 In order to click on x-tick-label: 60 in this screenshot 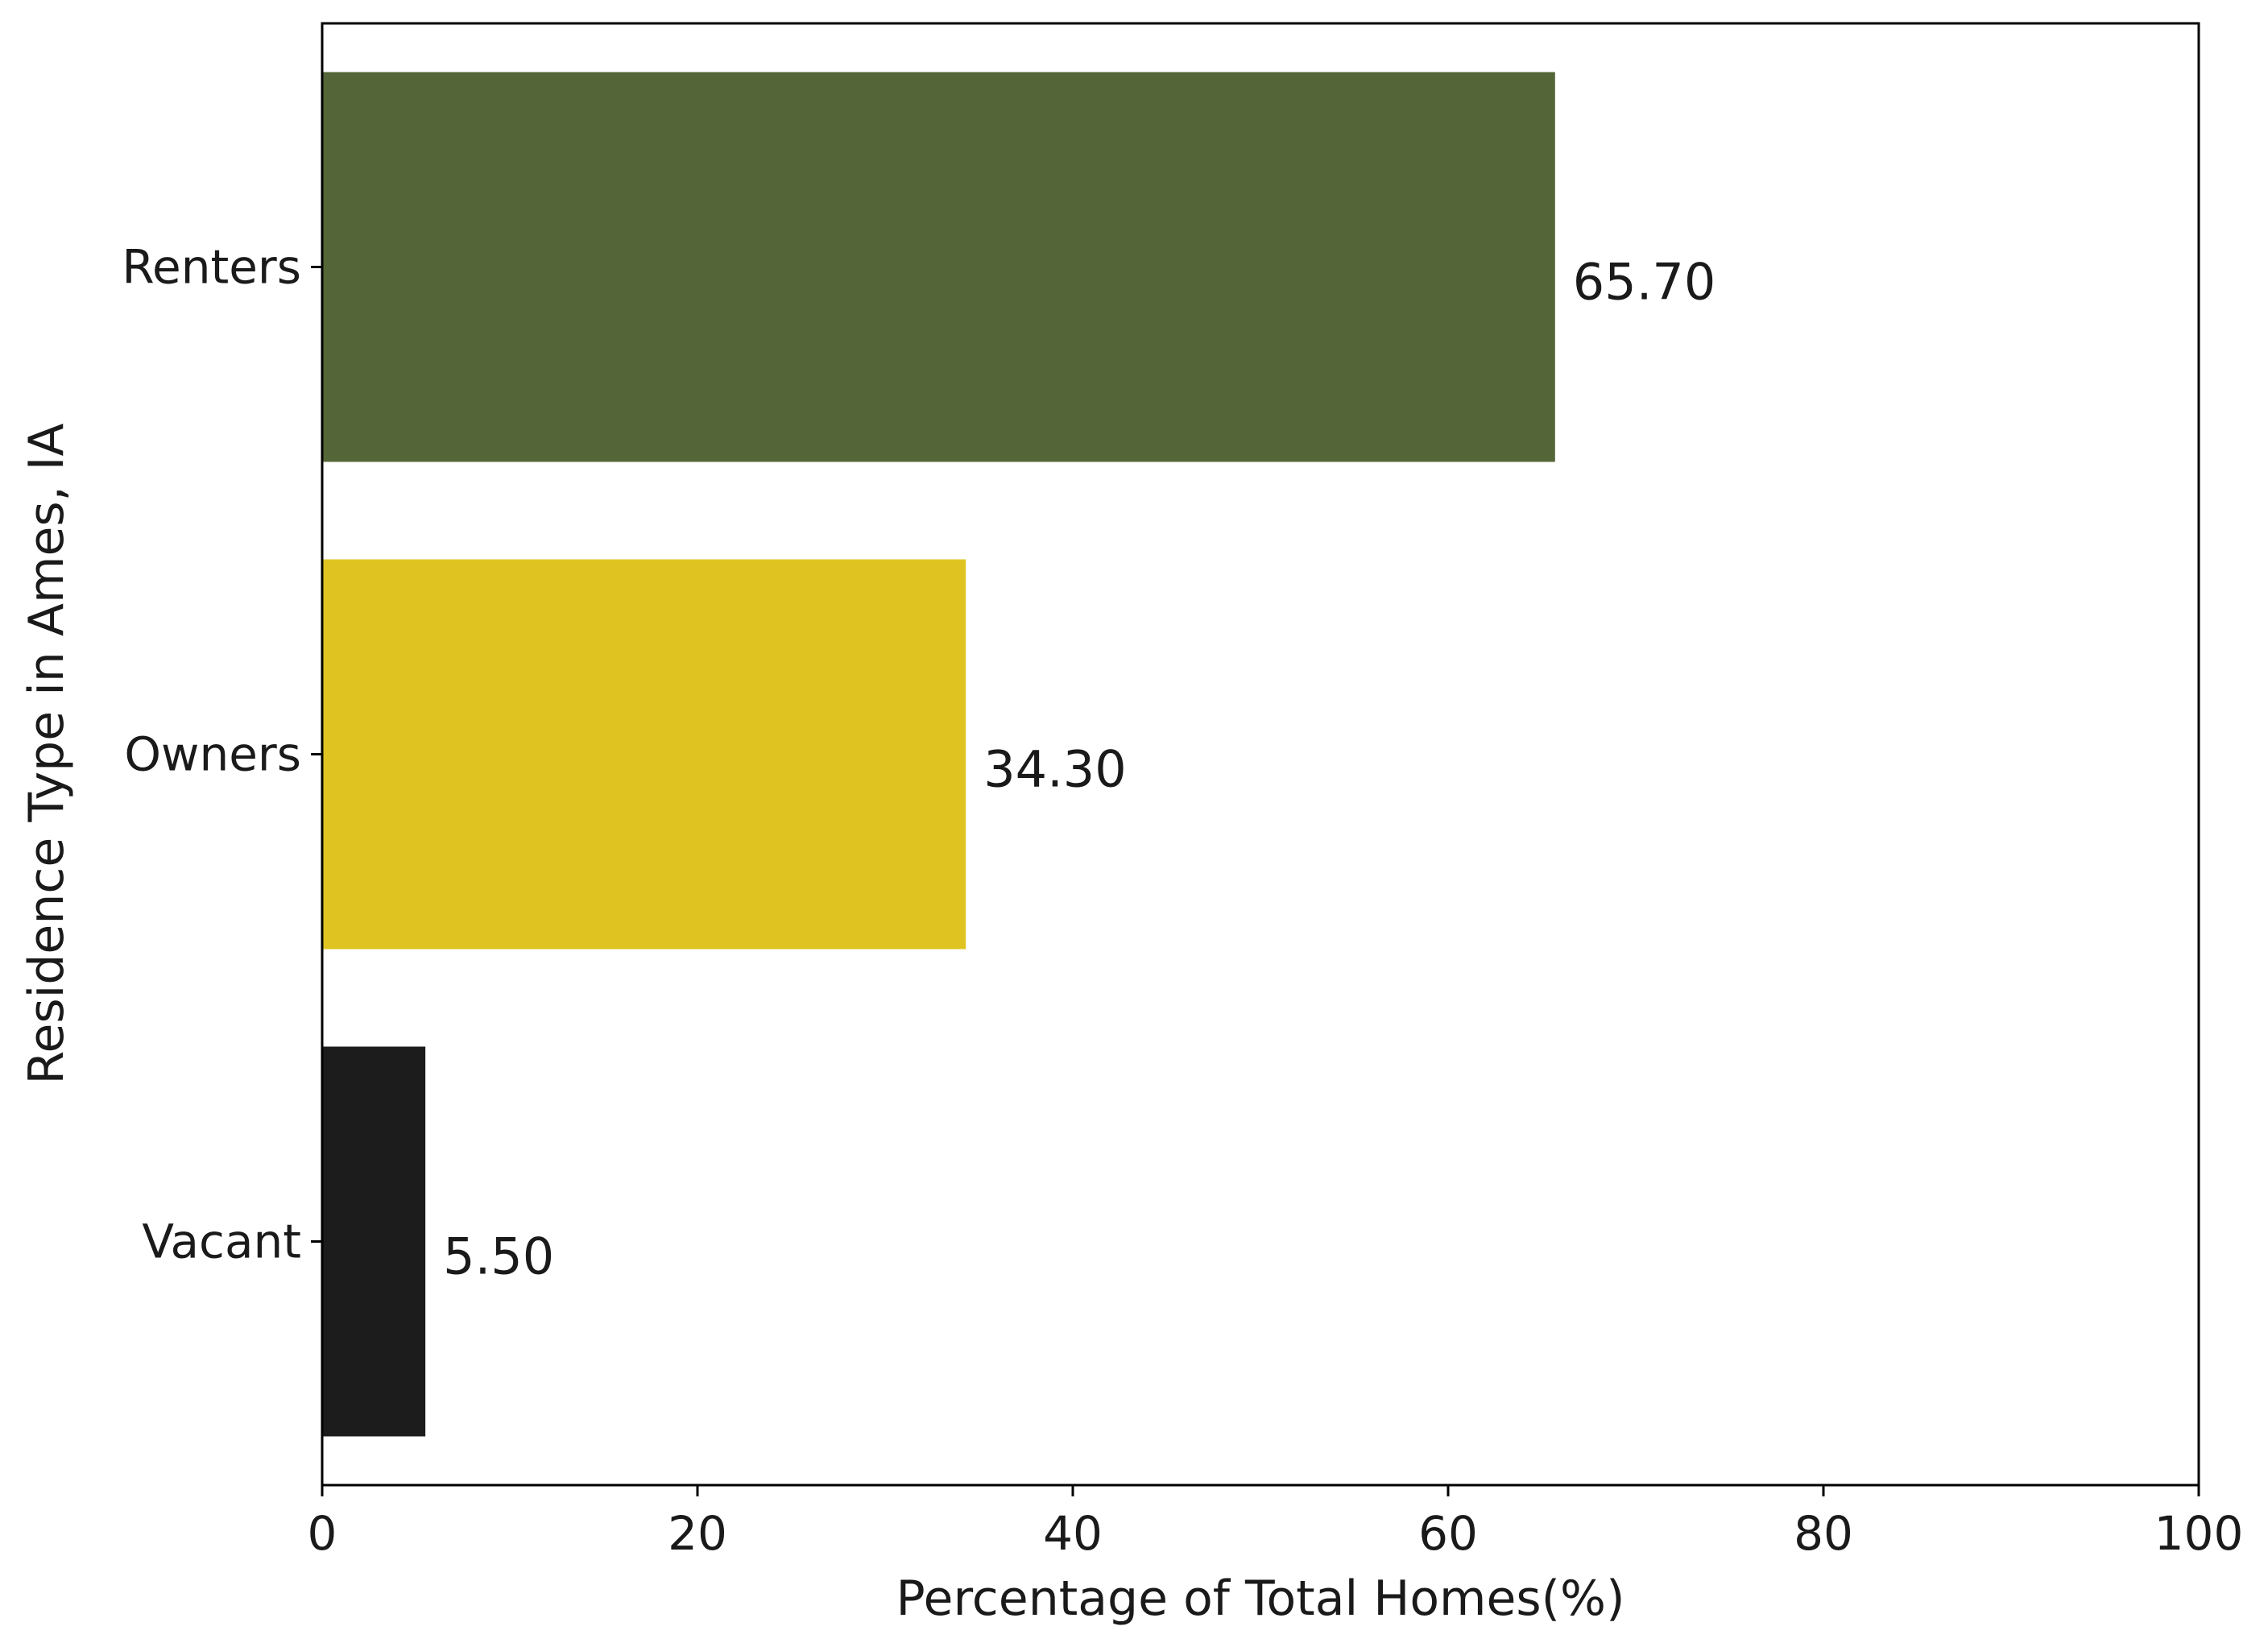, I will do `click(1448, 1533)`.